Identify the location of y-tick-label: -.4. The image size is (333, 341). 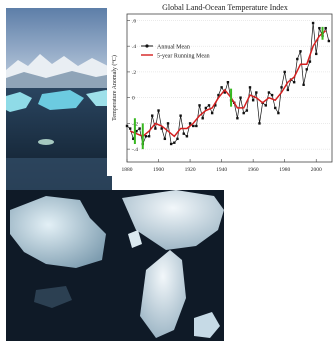
(135, 150).